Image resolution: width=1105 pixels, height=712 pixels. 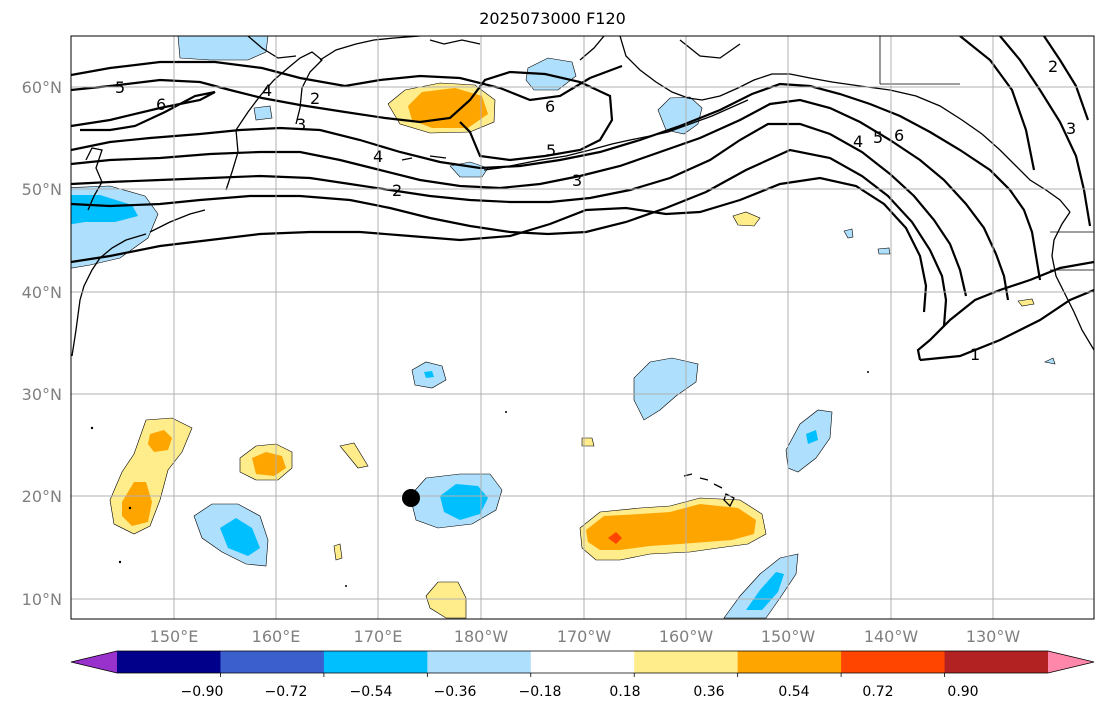 I want to click on lat-tick-label: 30°N, so click(x=42, y=394).